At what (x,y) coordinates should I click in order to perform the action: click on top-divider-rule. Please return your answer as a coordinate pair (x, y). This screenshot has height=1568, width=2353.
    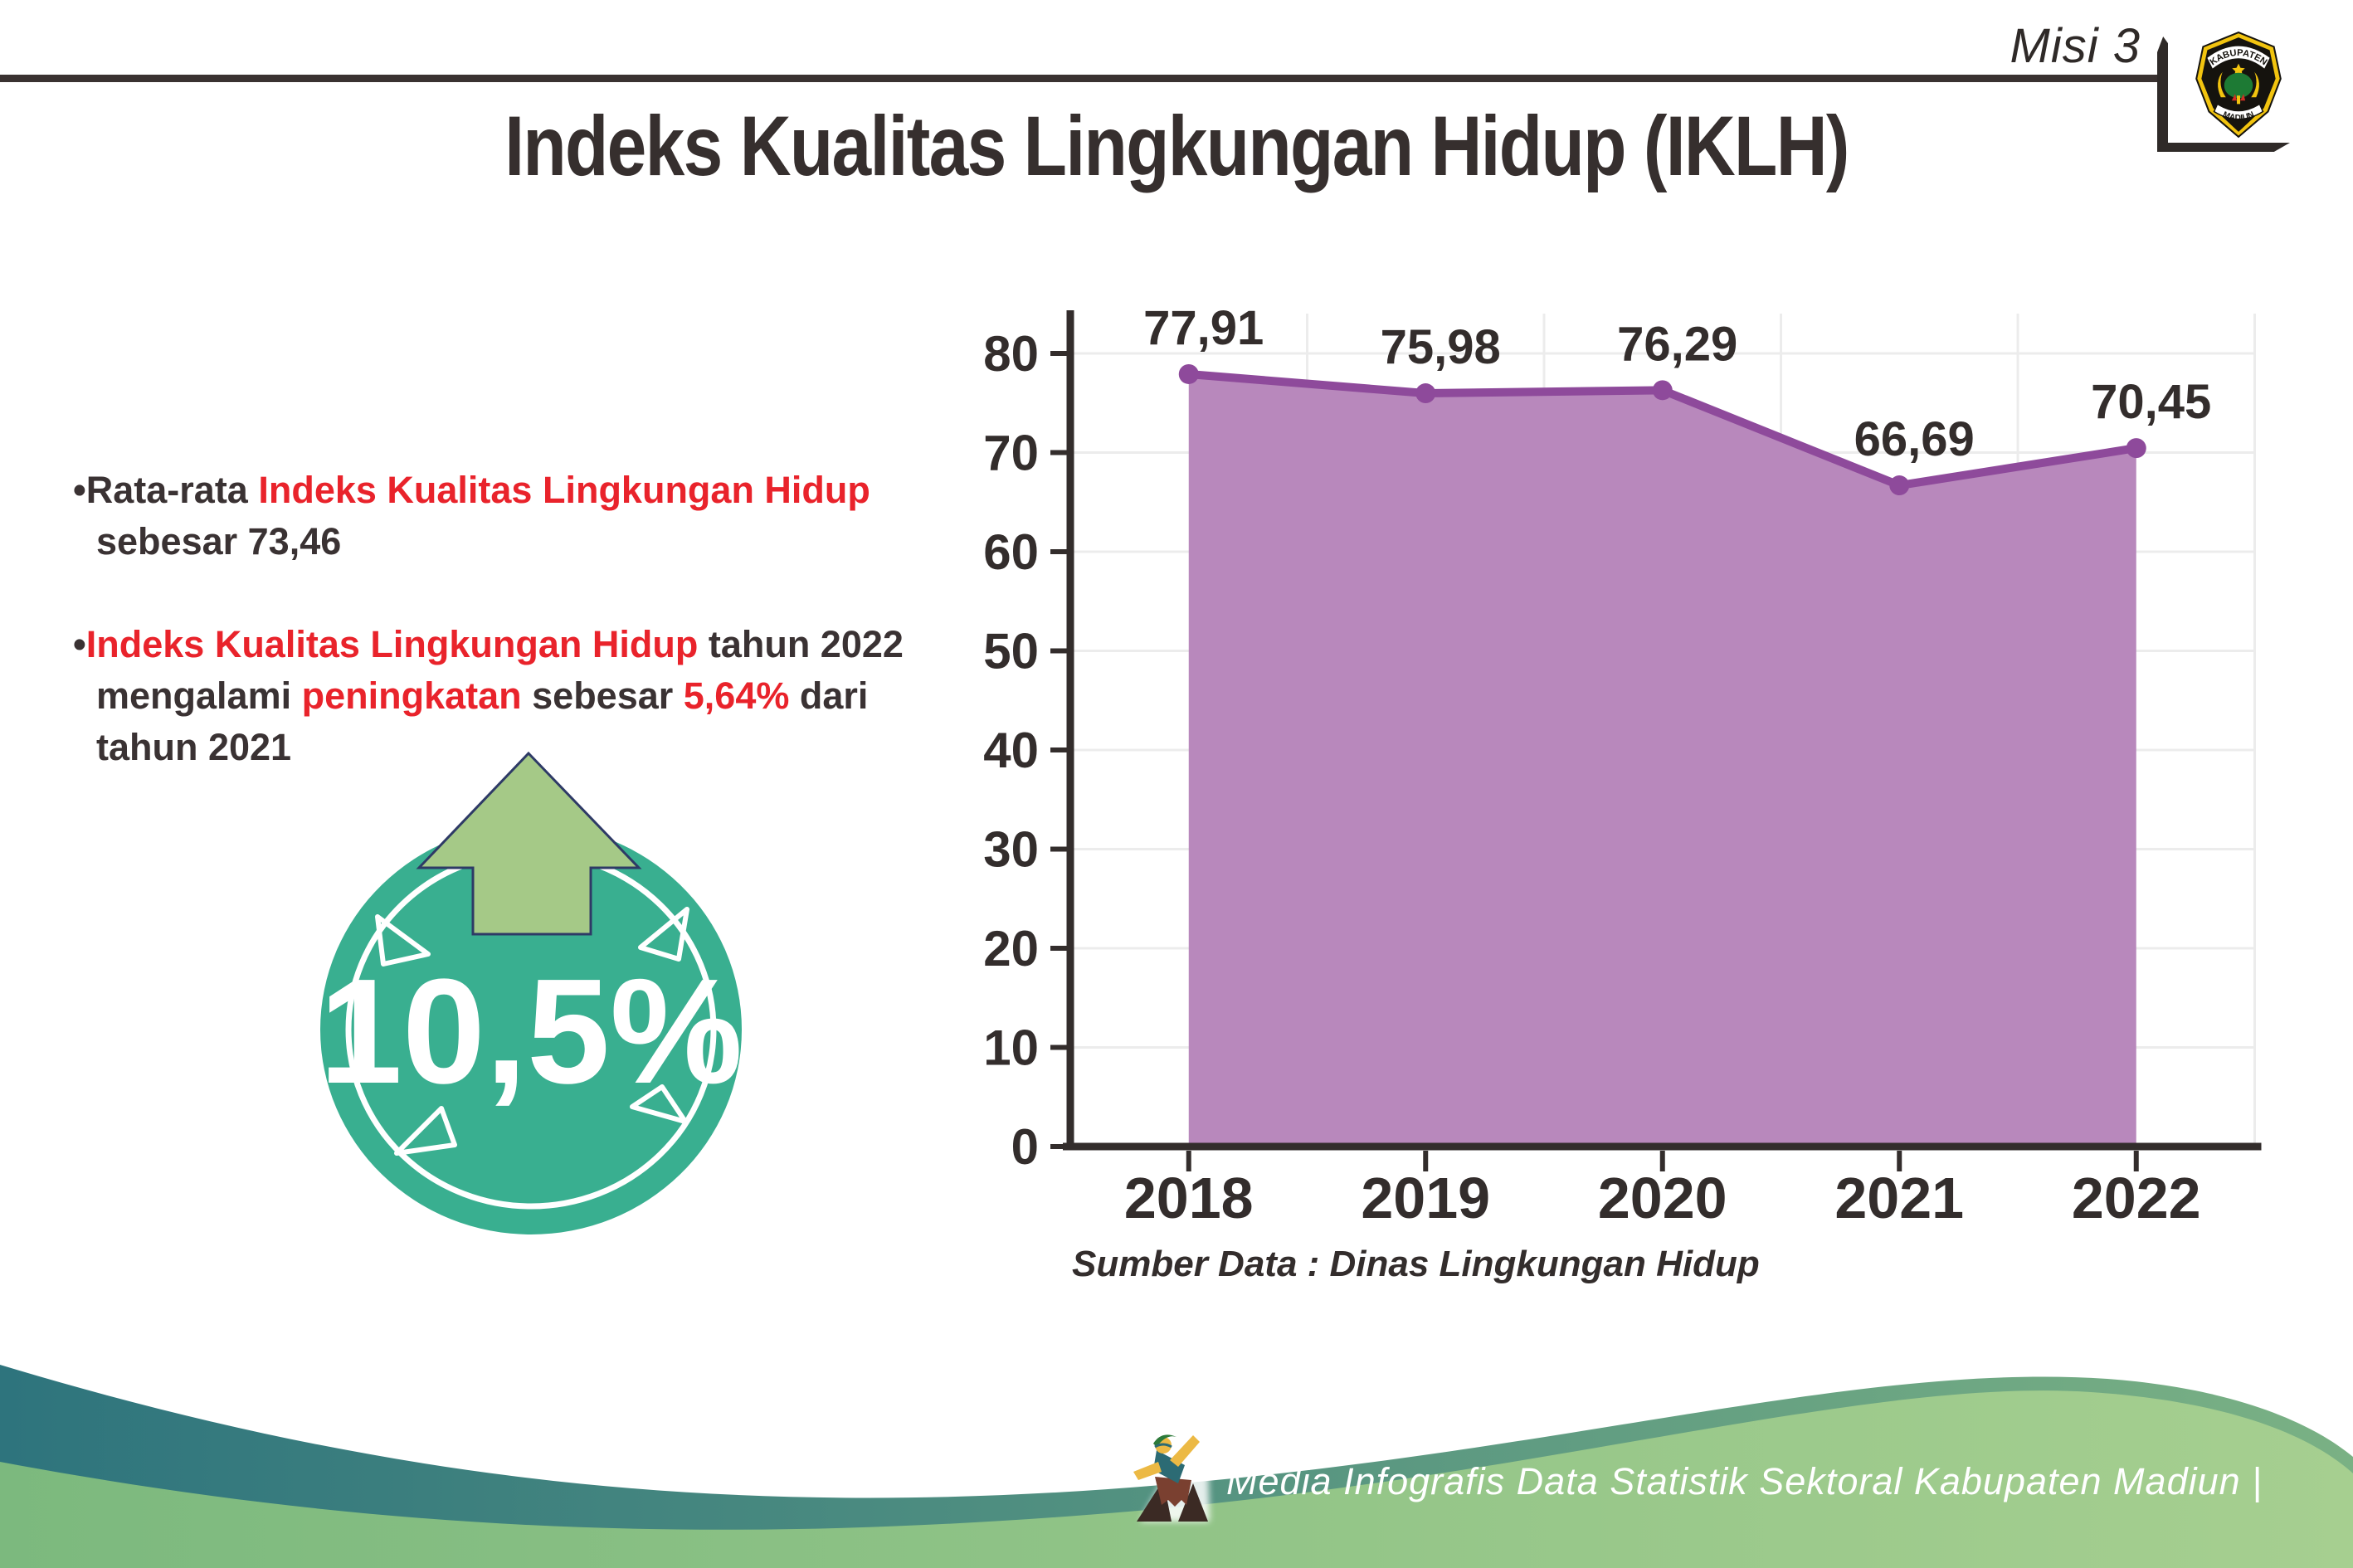
    Looking at the image, I should click on (1079, 78).